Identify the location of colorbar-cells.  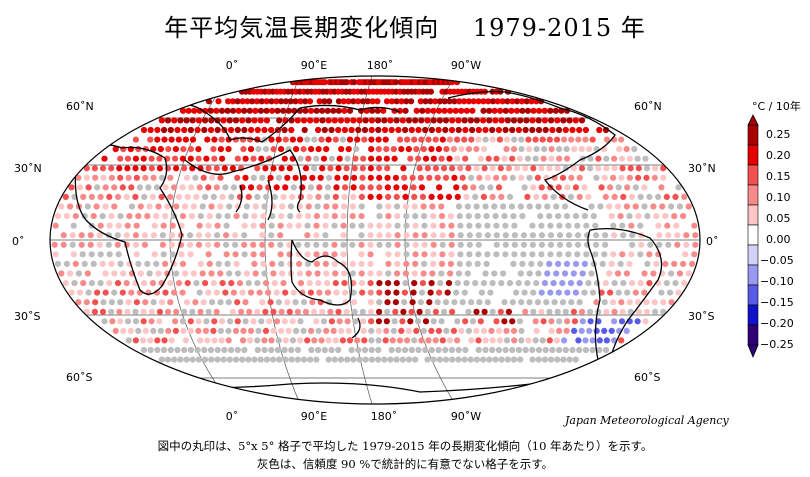
(753, 235).